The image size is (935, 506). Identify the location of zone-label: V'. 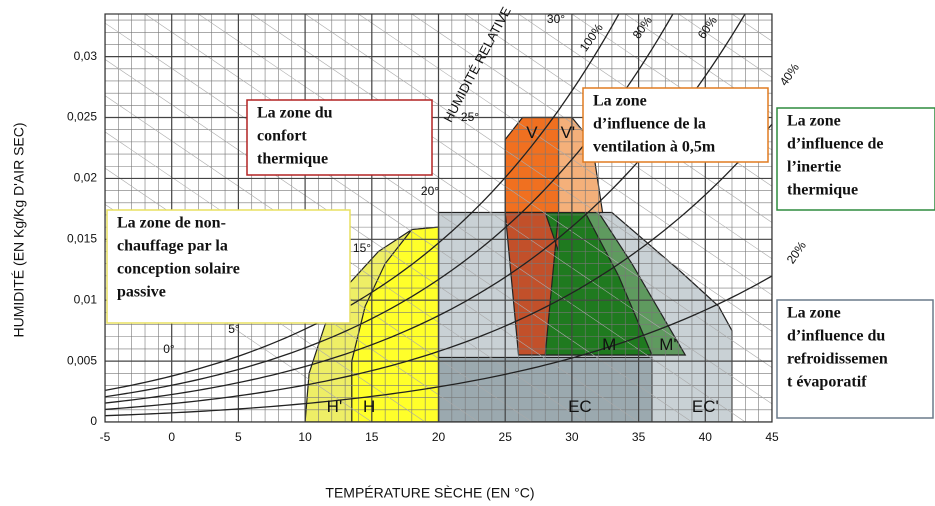
(568, 132).